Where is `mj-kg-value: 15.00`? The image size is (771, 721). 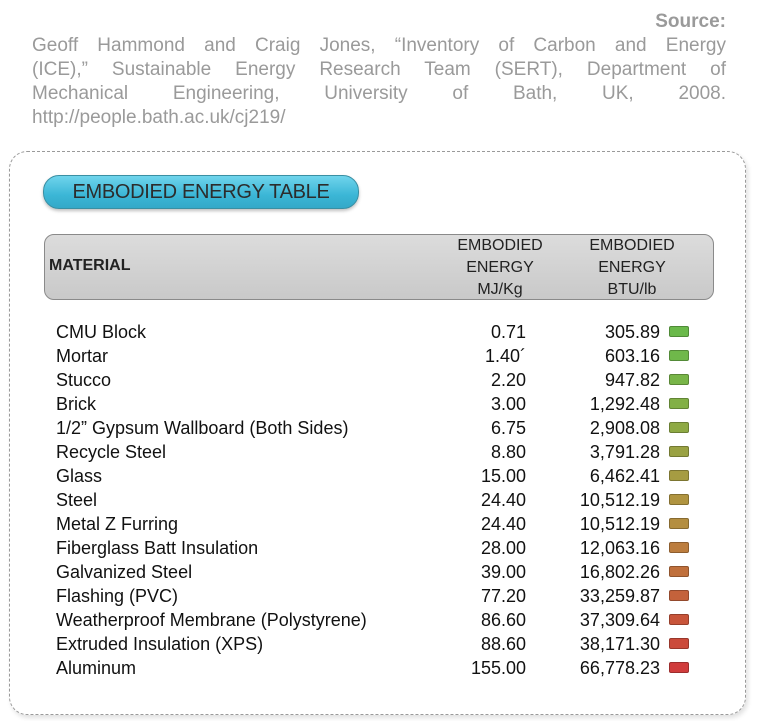 mj-kg-value: 15.00 is located at coordinates (503, 476).